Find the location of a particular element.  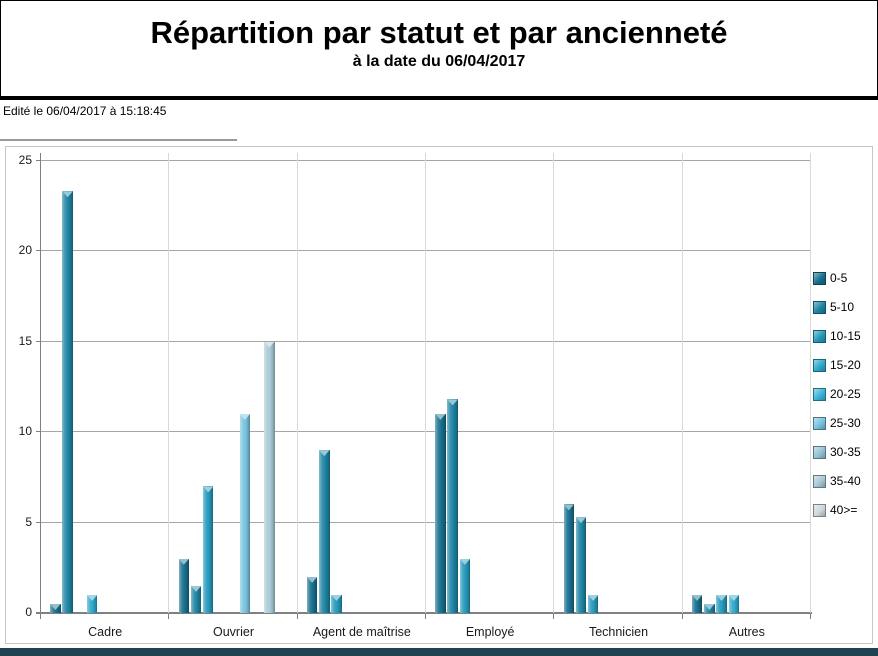

category-label: Technicien is located at coordinates (618, 632).